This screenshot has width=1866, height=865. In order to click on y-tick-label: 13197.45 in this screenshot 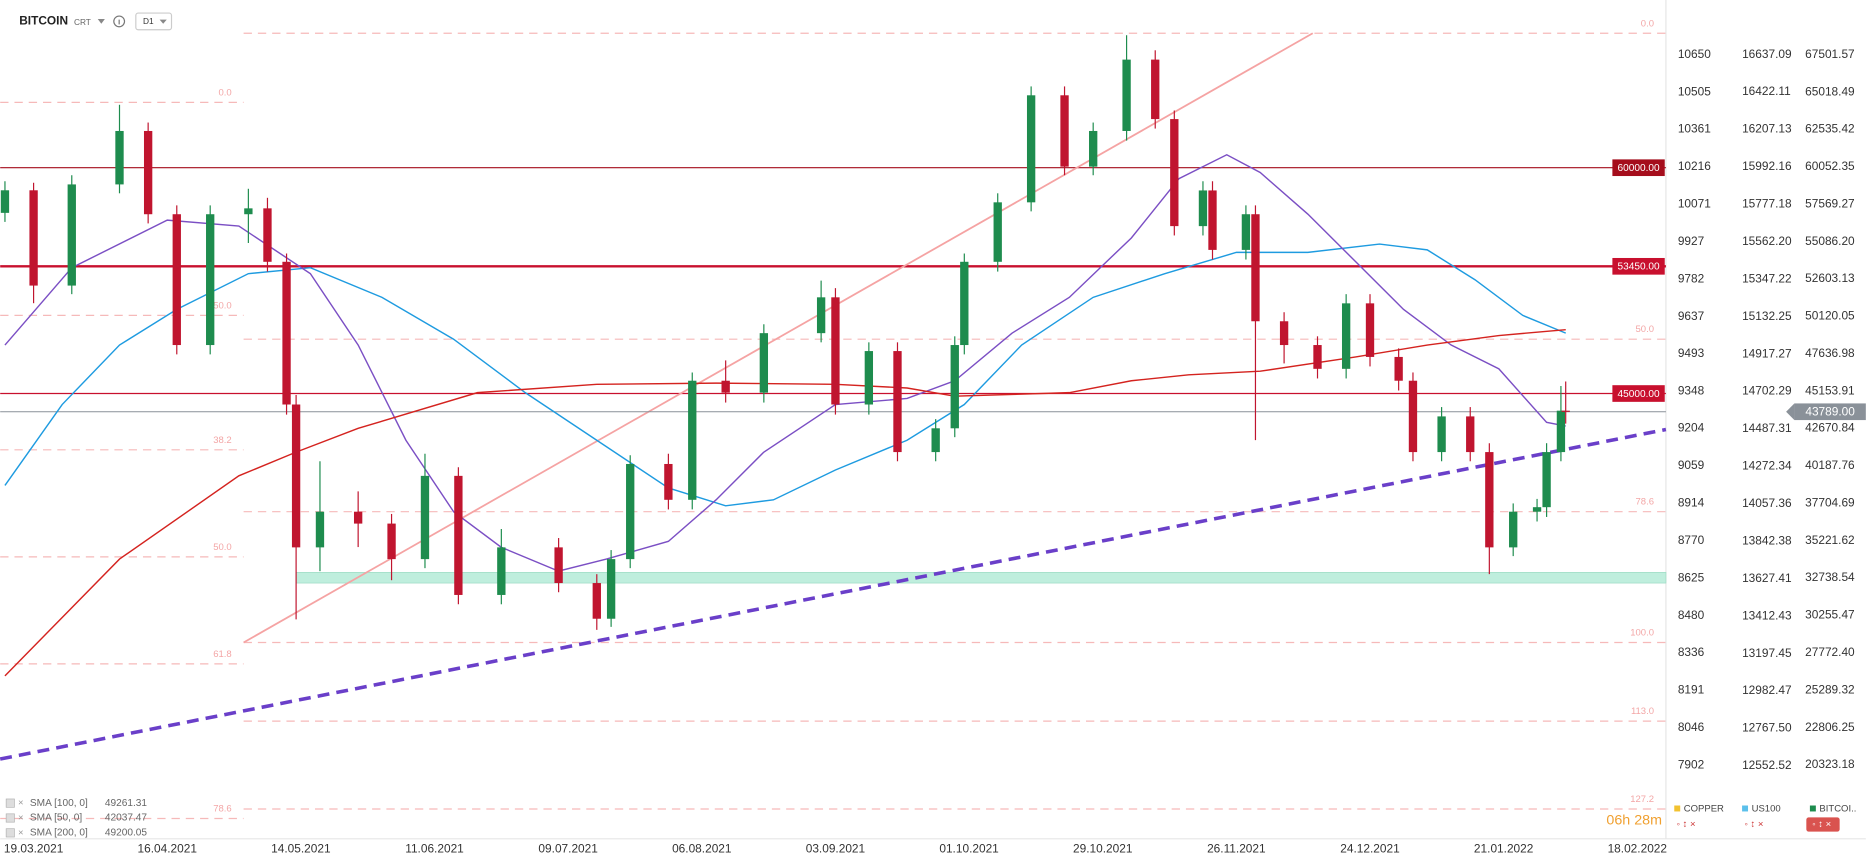, I will do `click(1767, 653)`.